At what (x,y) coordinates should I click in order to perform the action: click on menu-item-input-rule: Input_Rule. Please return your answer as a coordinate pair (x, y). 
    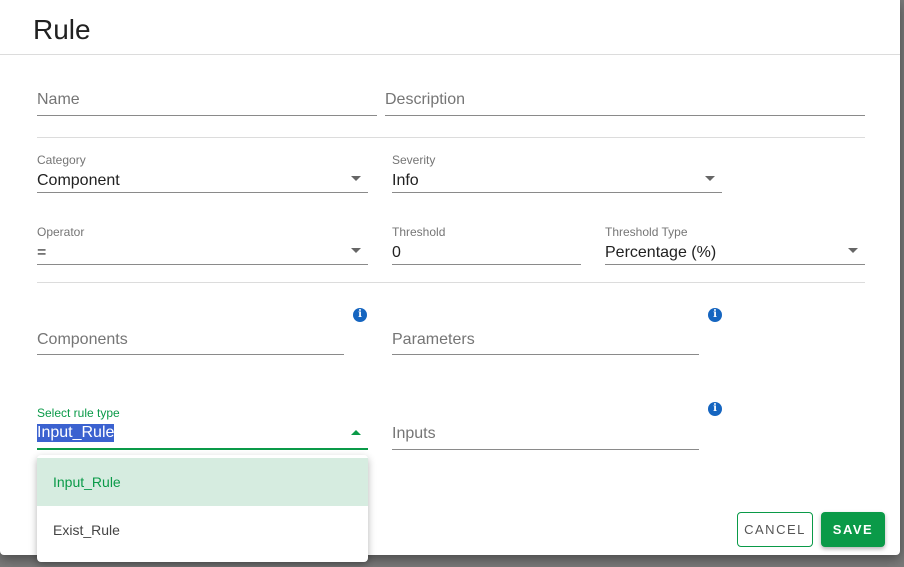
    Looking at the image, I should click on (202, 482).